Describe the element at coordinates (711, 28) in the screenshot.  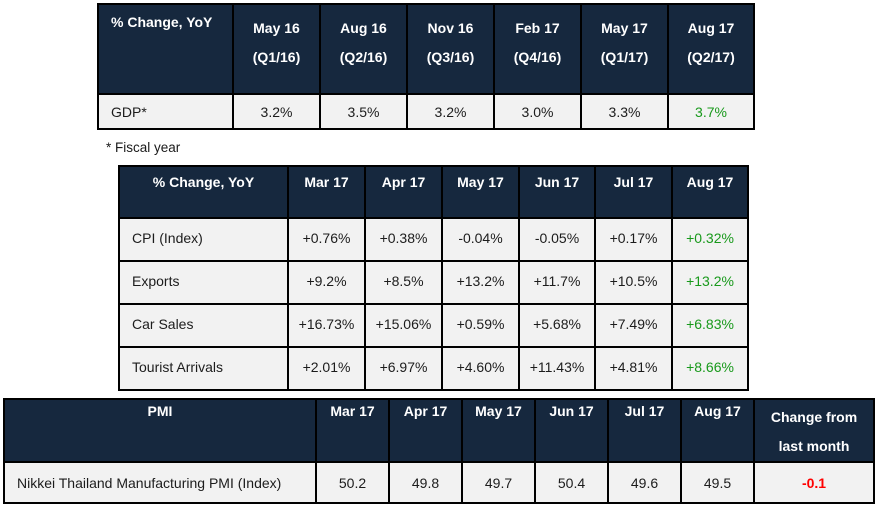
I see `col-month: Aug 17` at that location.